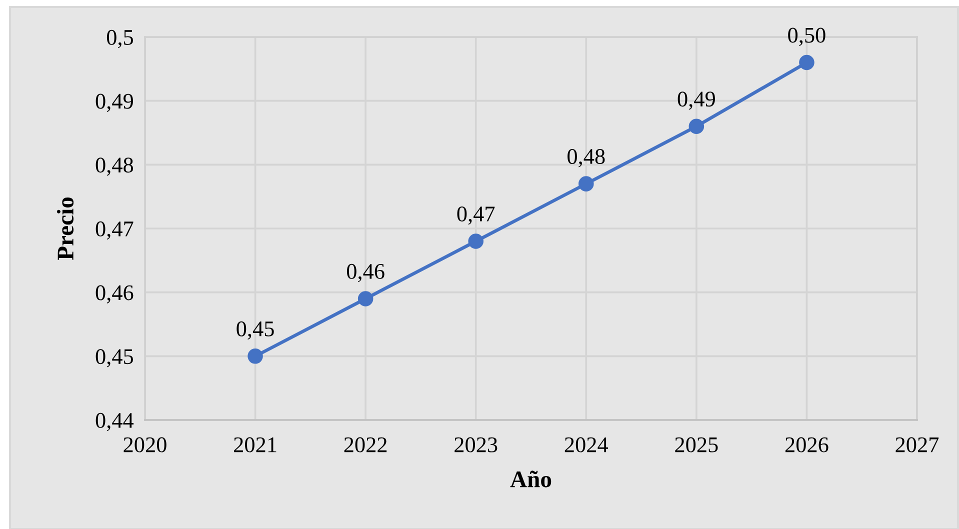  What do you see at coordinates (365, 444) in the screenshot?
I see `x-tick-label: 2022` at bounding box center [365, 444].